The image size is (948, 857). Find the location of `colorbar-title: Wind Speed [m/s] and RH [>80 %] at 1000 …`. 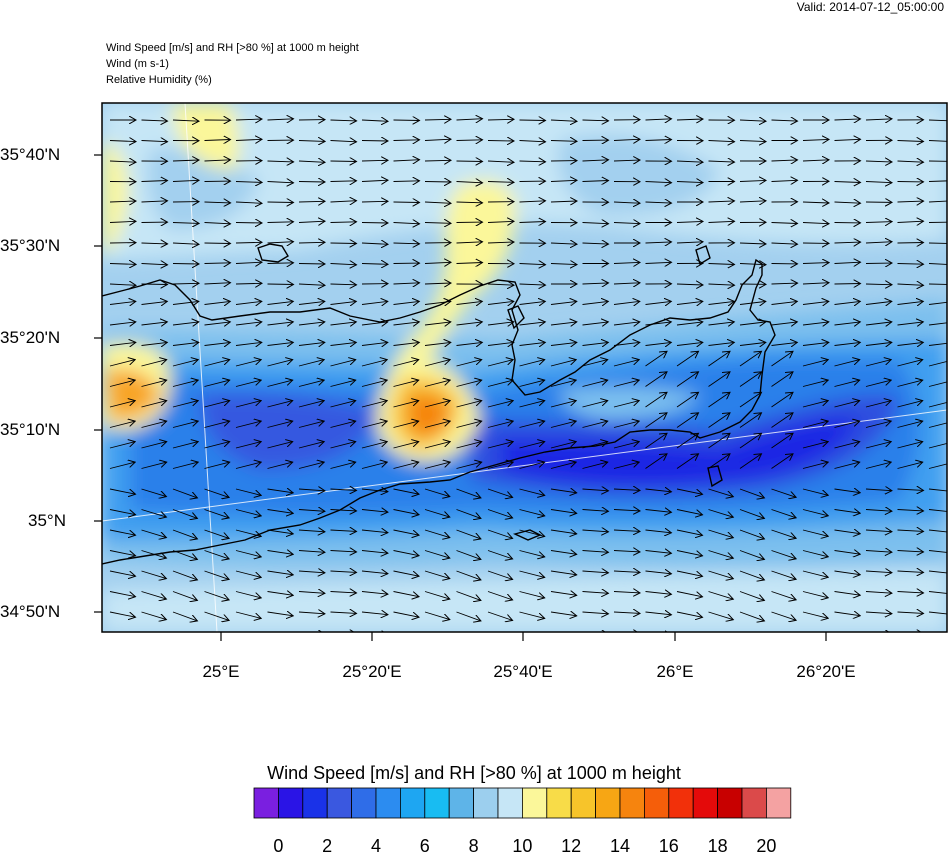

colorbar-title: Wind Speed [m/s] and RH [>80 %] at 1000 … is located at coordinates (474, 773).